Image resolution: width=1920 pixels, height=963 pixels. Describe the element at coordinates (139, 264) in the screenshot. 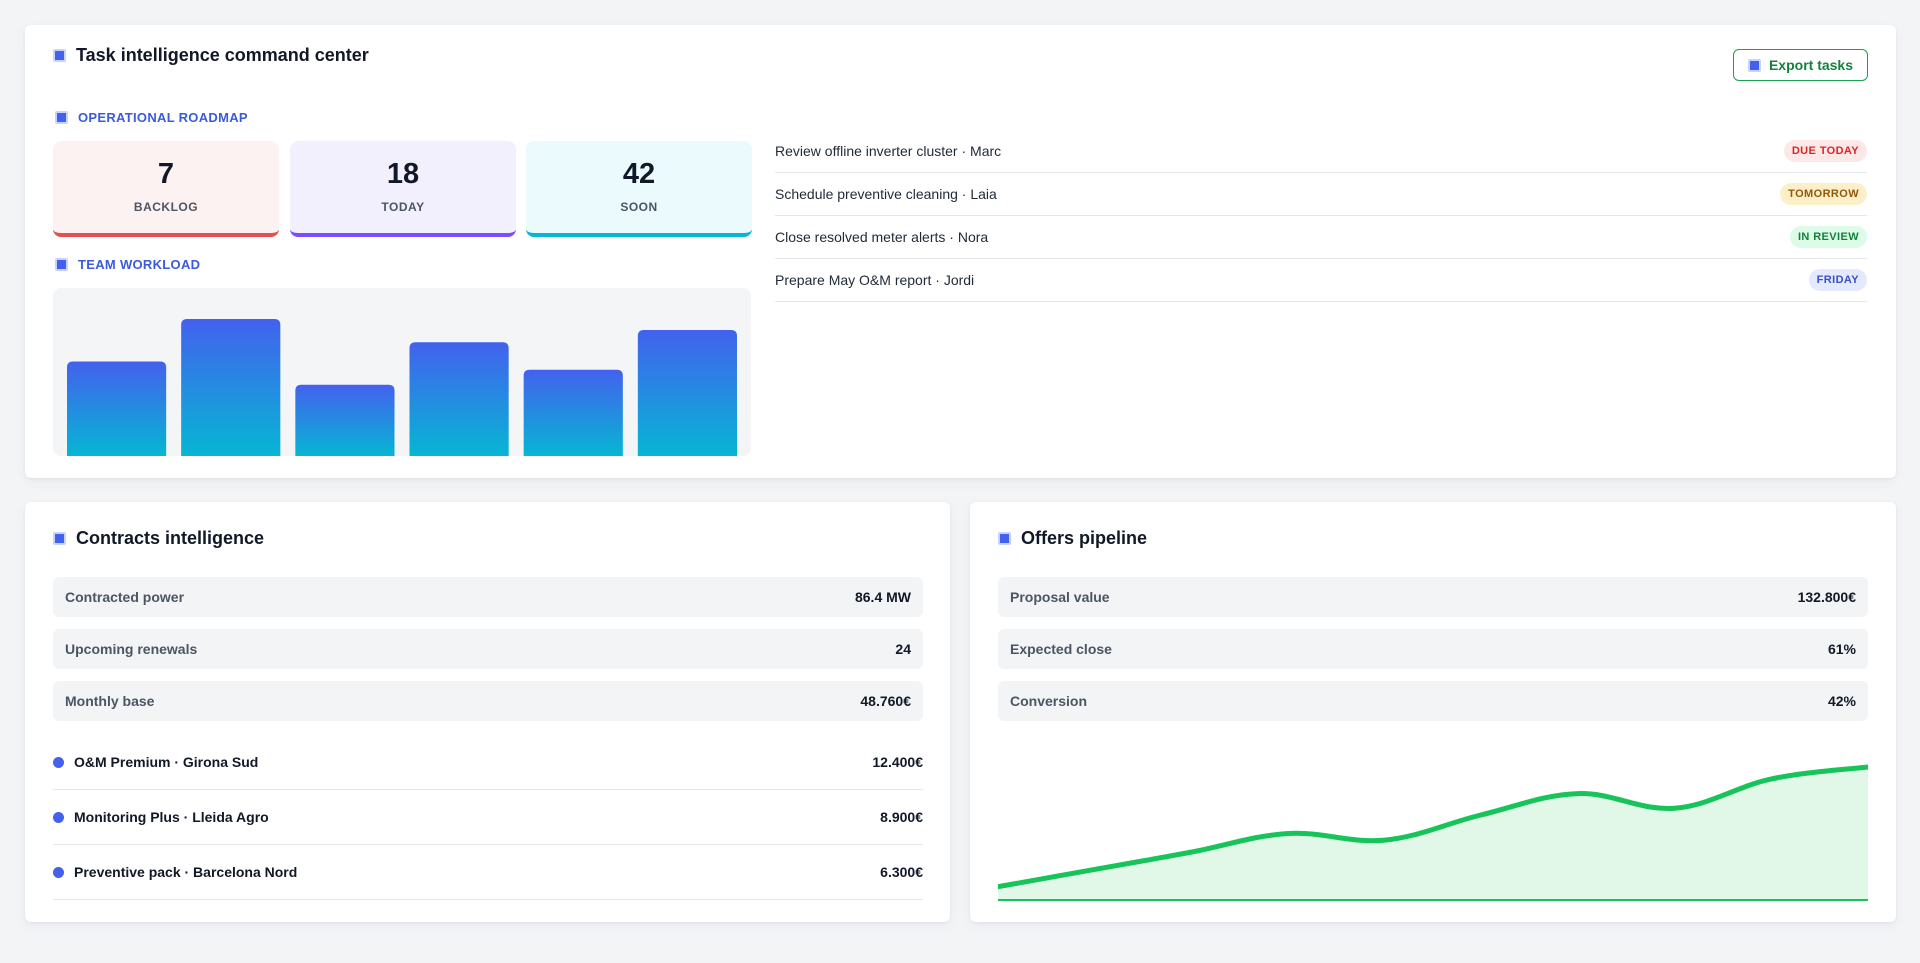

I see `workload-label: TEAM WORKLOAD` at that location.